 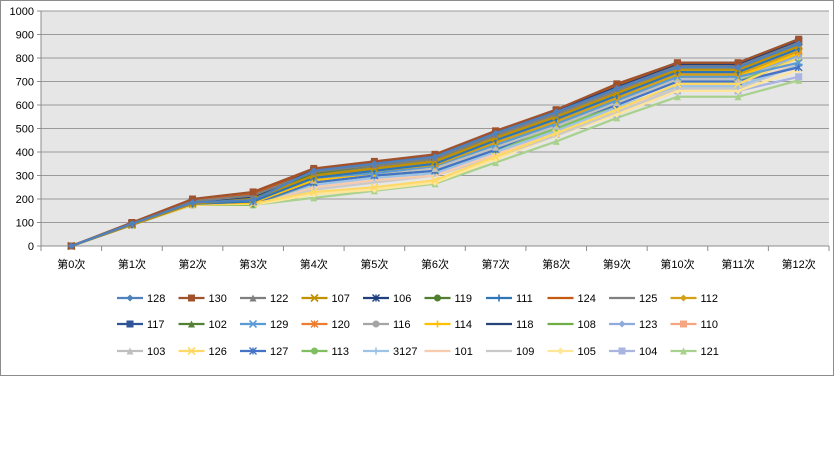 What do you see at coordinates (587, 299) in the screenshot?
I see `legend-label: 124` at bounding box center [587, 299].